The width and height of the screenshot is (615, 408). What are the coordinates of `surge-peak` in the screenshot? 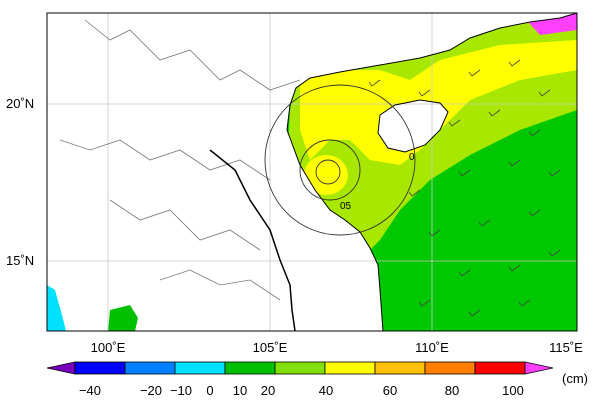 It's located at (326, 175).